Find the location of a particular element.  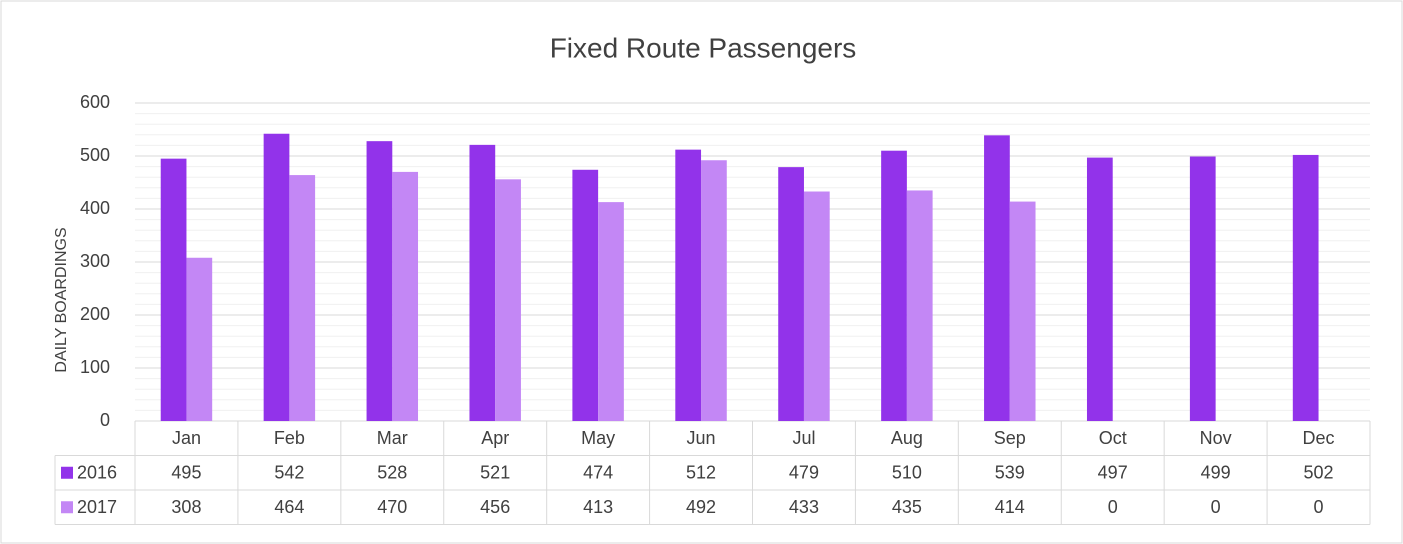

table-value: 433 is located at coordinates (804, 507).